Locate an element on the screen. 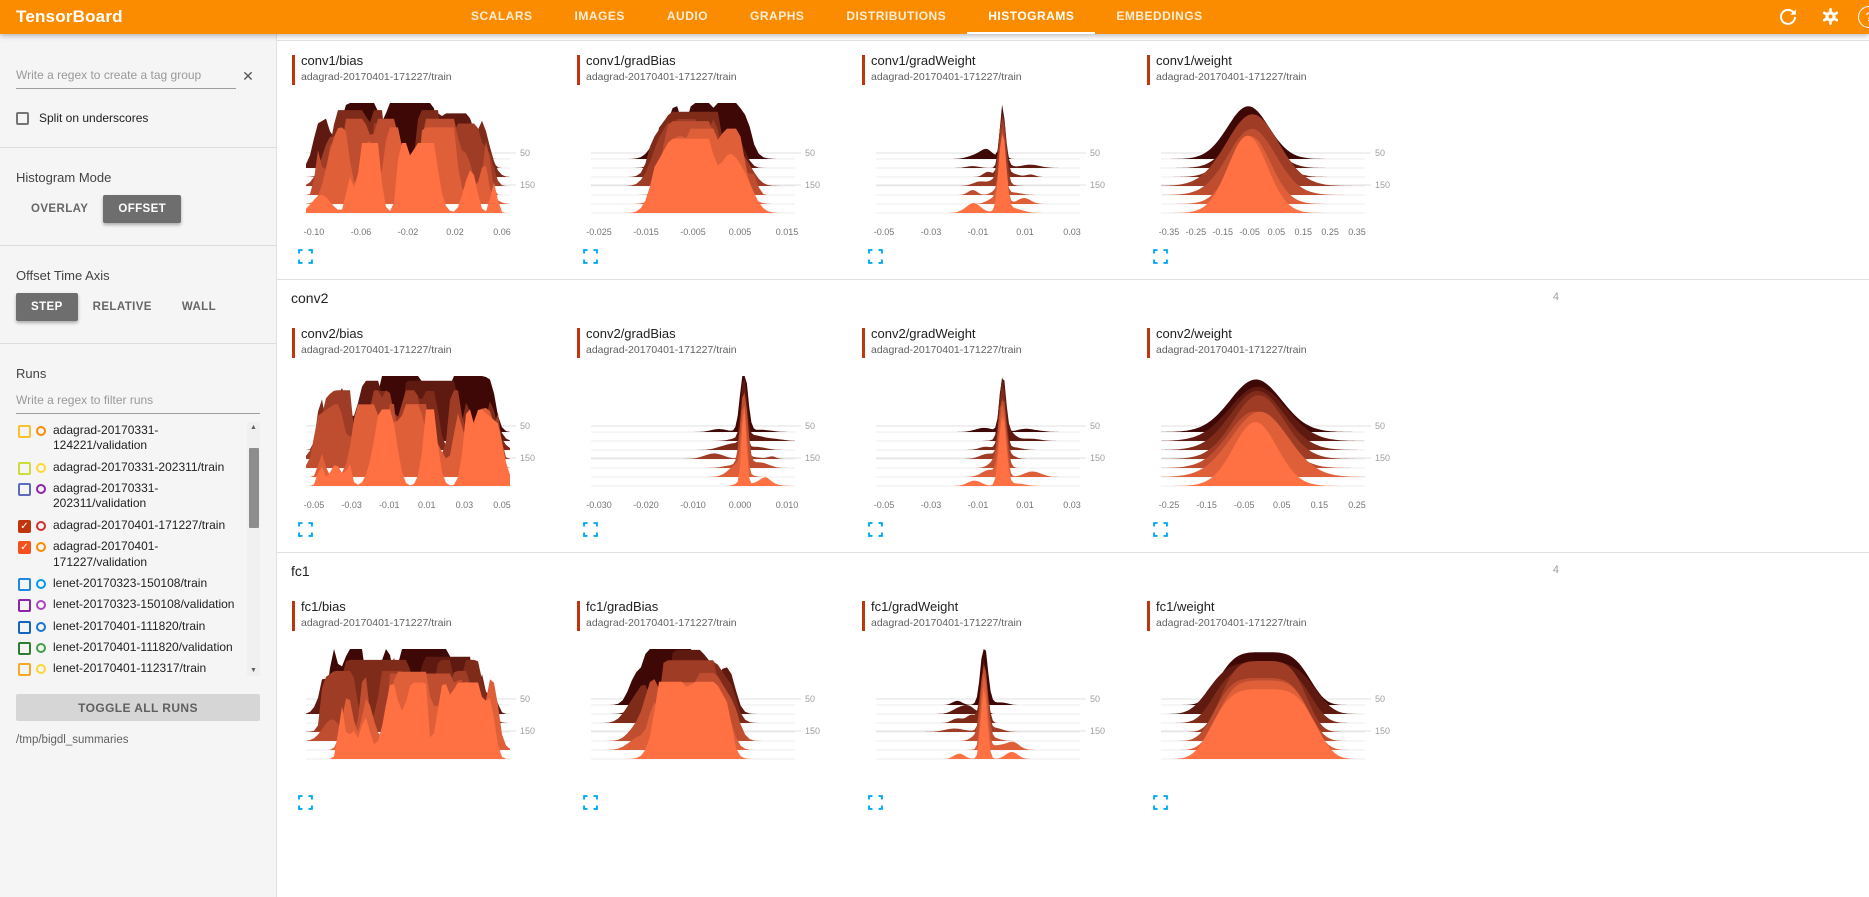 The height and width of the screenshot is (897, 1869). split-underscores-label: Split on underscores is located at coordinates (94, 118).